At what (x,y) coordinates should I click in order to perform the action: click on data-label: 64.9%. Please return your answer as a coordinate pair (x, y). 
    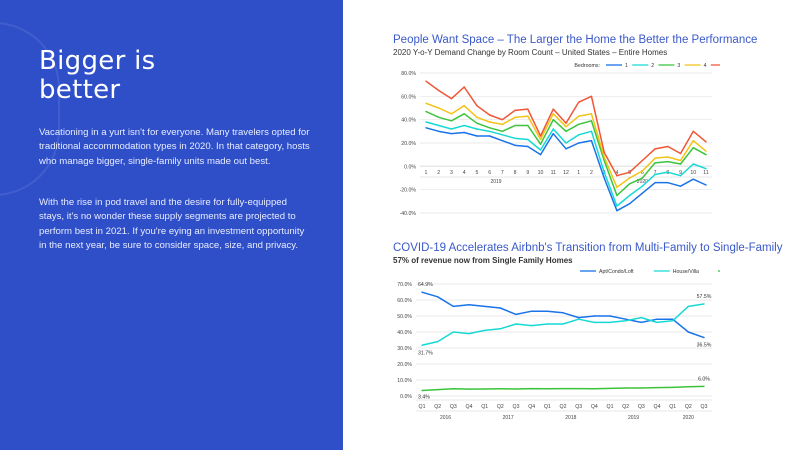
    Looking at the image, I should click on (425, 285).